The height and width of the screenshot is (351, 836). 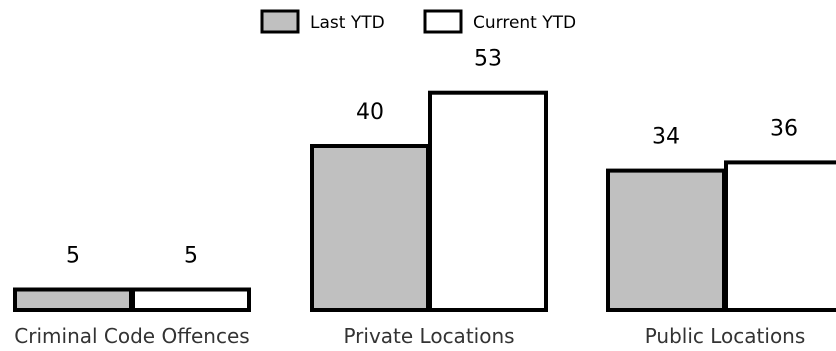 What do you see at coordinates (488, 201) in the screenshot?
I see `bar-current-ytd-private-locations` at bounding box center [488, 201].